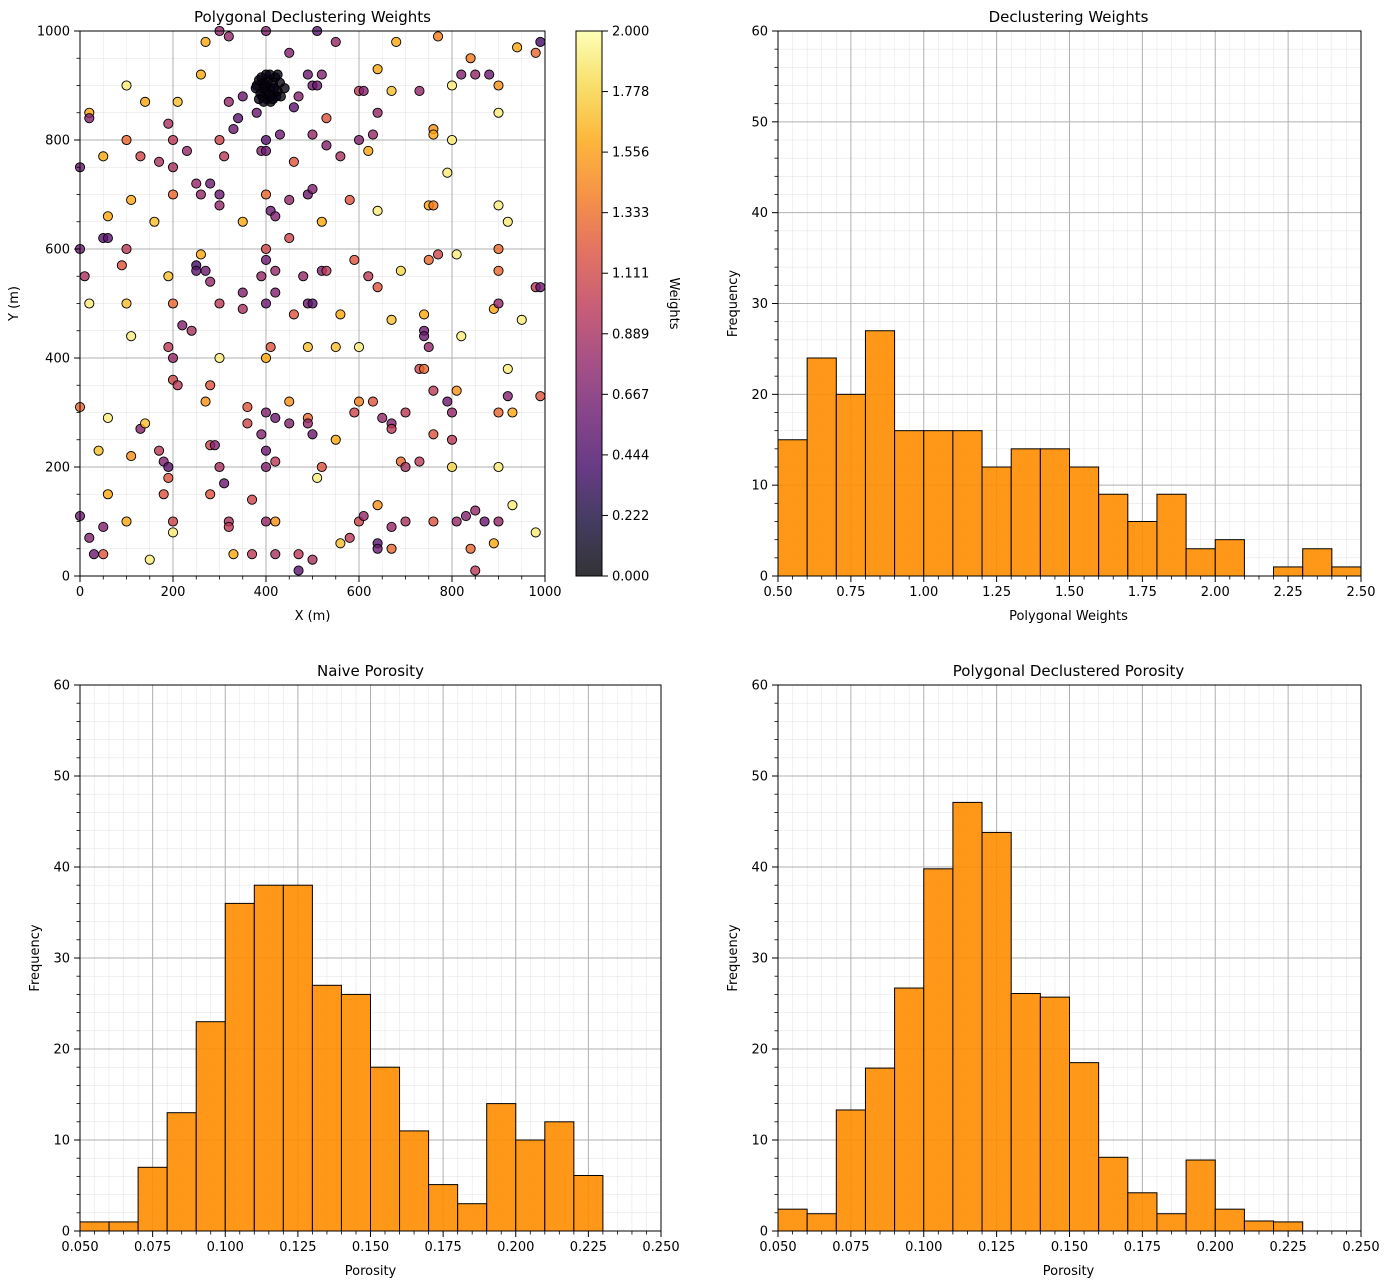  Describe the element at coordinates (764, 577) in the screenshot. I see `weights-hist-tick-label-y: 0` at that location.